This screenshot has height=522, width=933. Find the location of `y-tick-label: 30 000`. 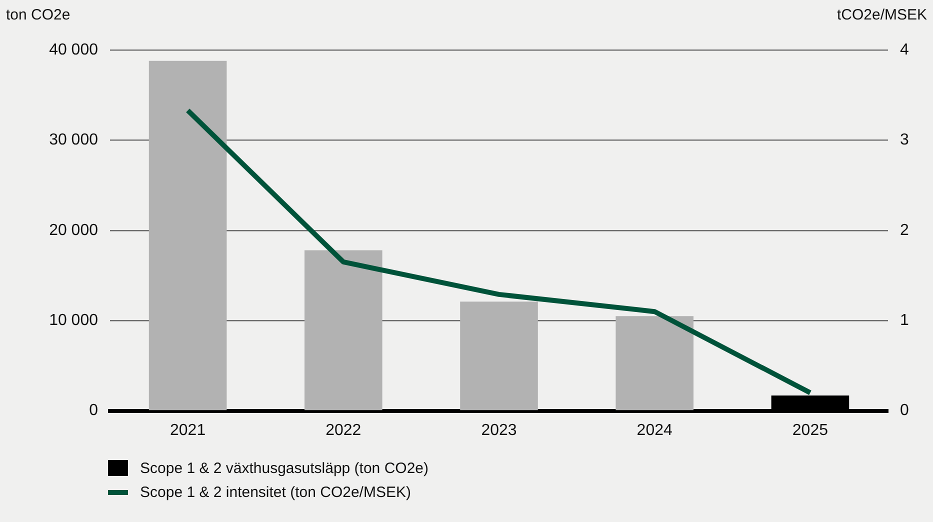

y-tick-label: 30 000 is located at coordinates (73, 140).